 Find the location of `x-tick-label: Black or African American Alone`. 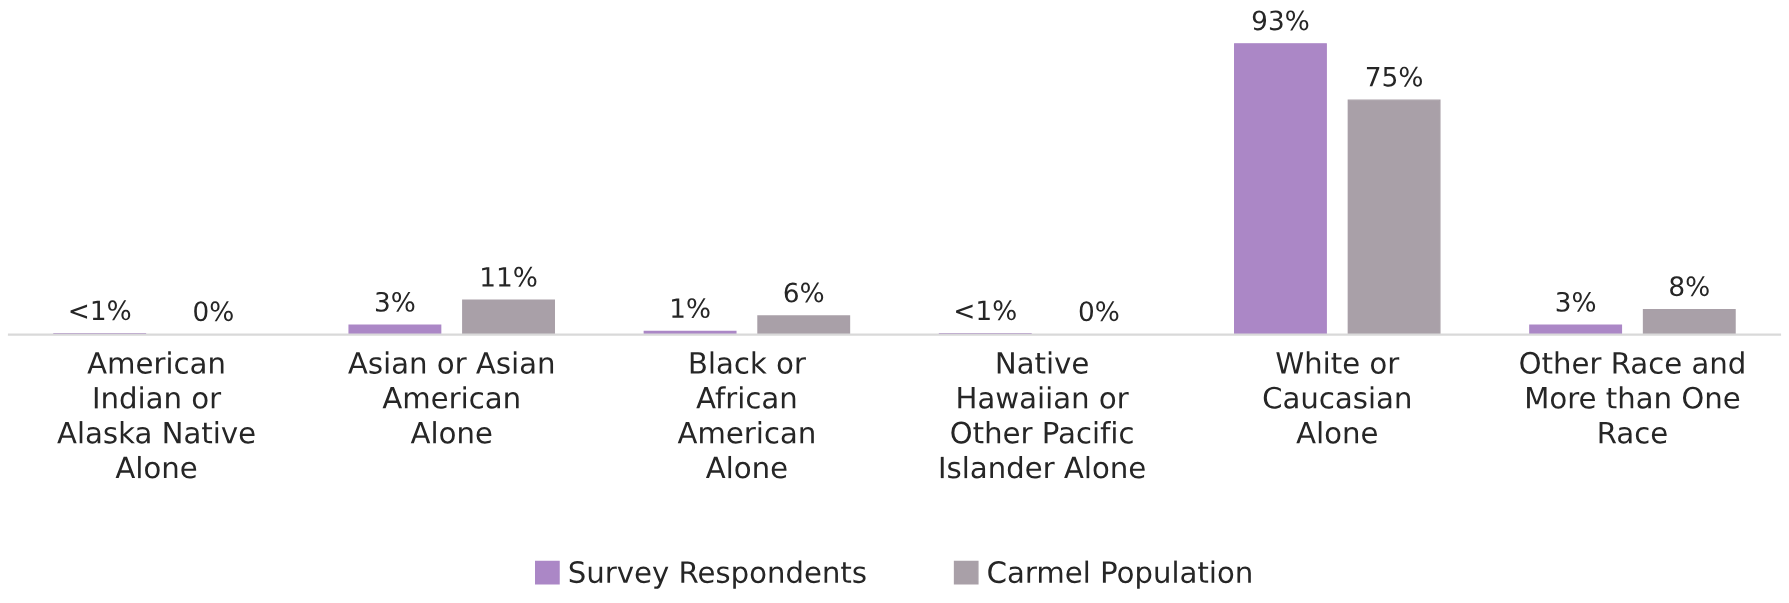

x-tick-label: Black or African American Alone is located at coordinates (745, 415).